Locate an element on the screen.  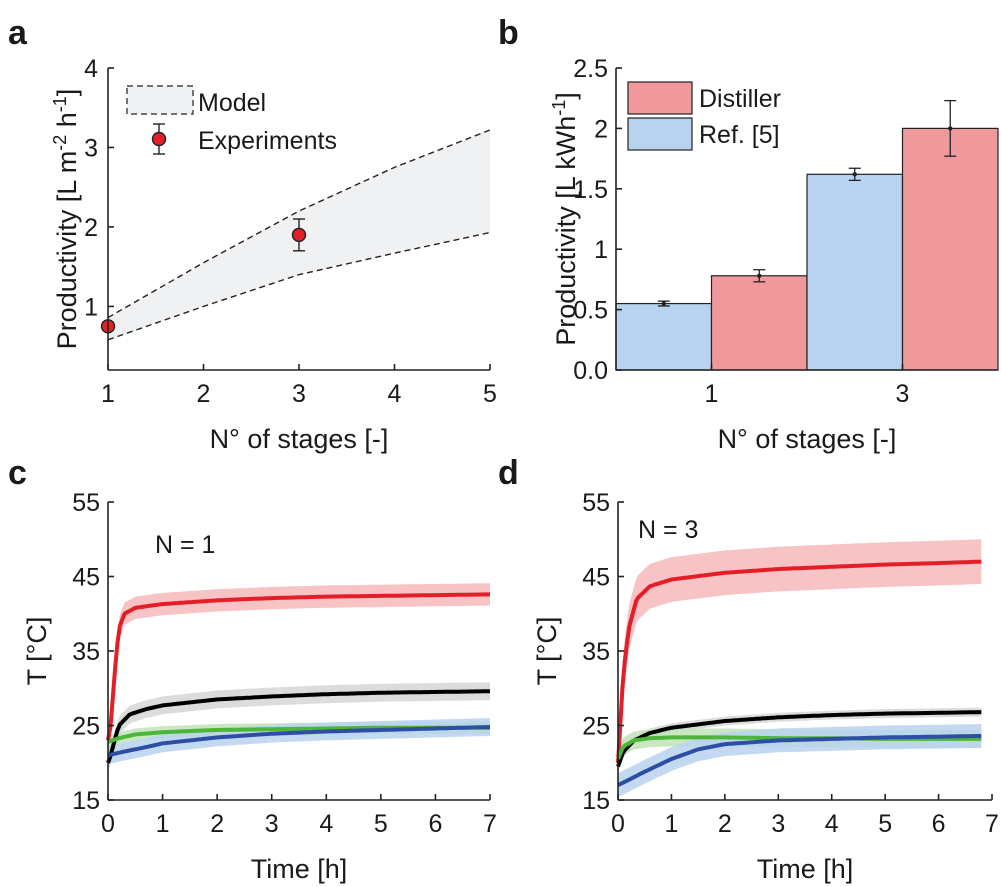
black-series-band is located at coordinates (299, 727).